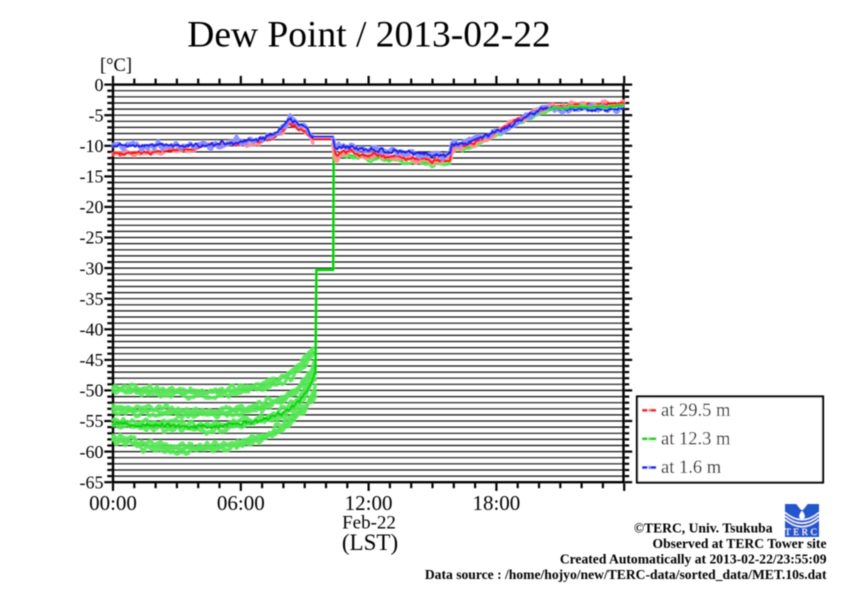  Describe the element at coordinates (241, 503) in the screenshot. I see `svg-text: 06:00` at that location.